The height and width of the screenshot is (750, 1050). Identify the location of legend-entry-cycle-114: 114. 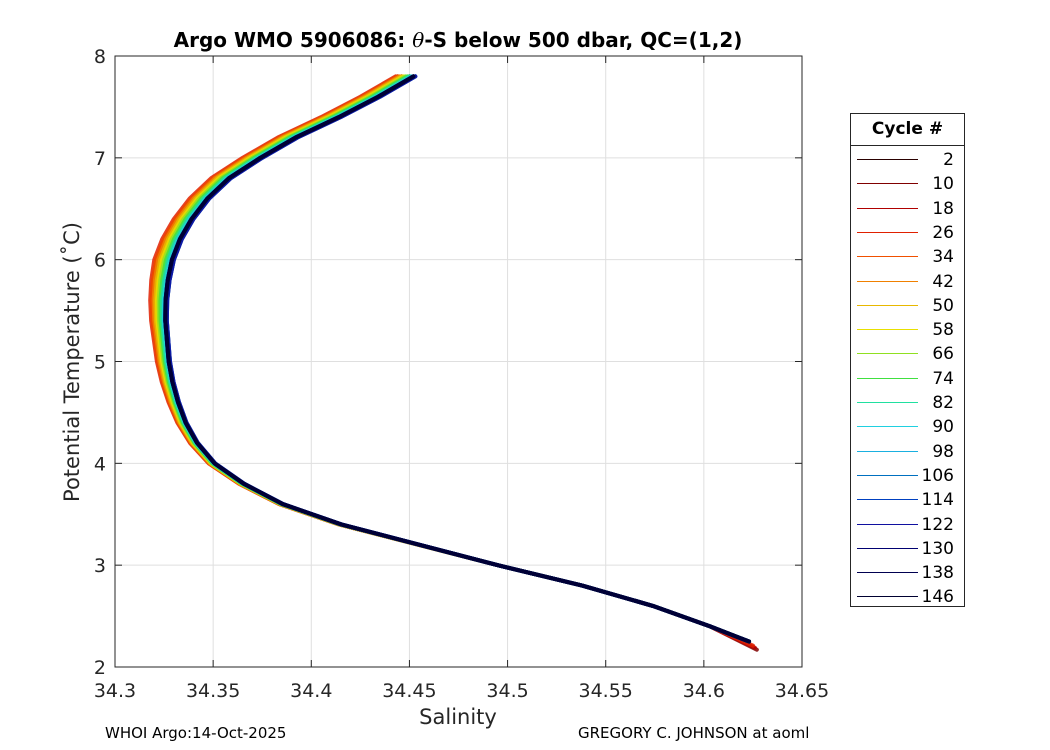
(907, 500).